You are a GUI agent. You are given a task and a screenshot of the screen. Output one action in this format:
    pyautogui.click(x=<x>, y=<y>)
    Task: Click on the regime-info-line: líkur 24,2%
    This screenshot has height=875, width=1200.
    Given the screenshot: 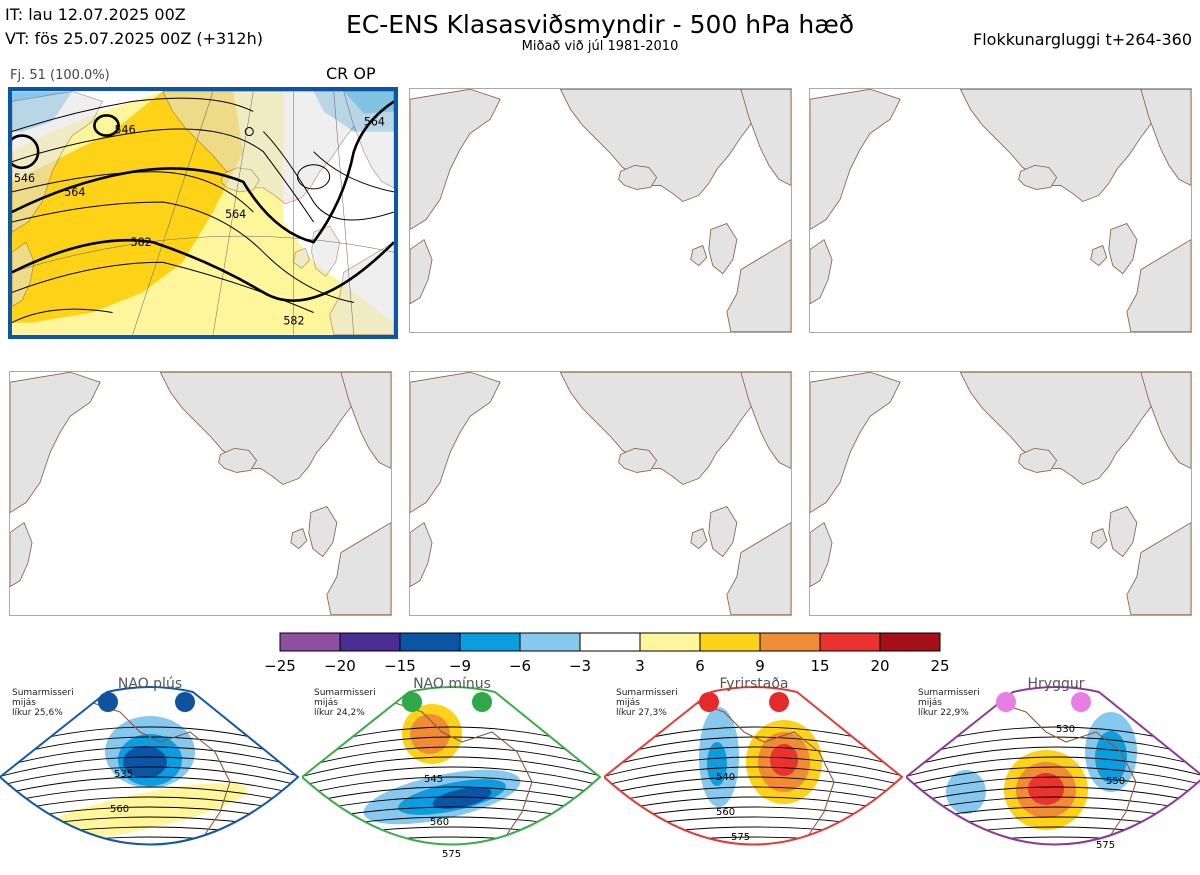 What is the action you would take?
    pyautogui.click(x=339, y=713)
    